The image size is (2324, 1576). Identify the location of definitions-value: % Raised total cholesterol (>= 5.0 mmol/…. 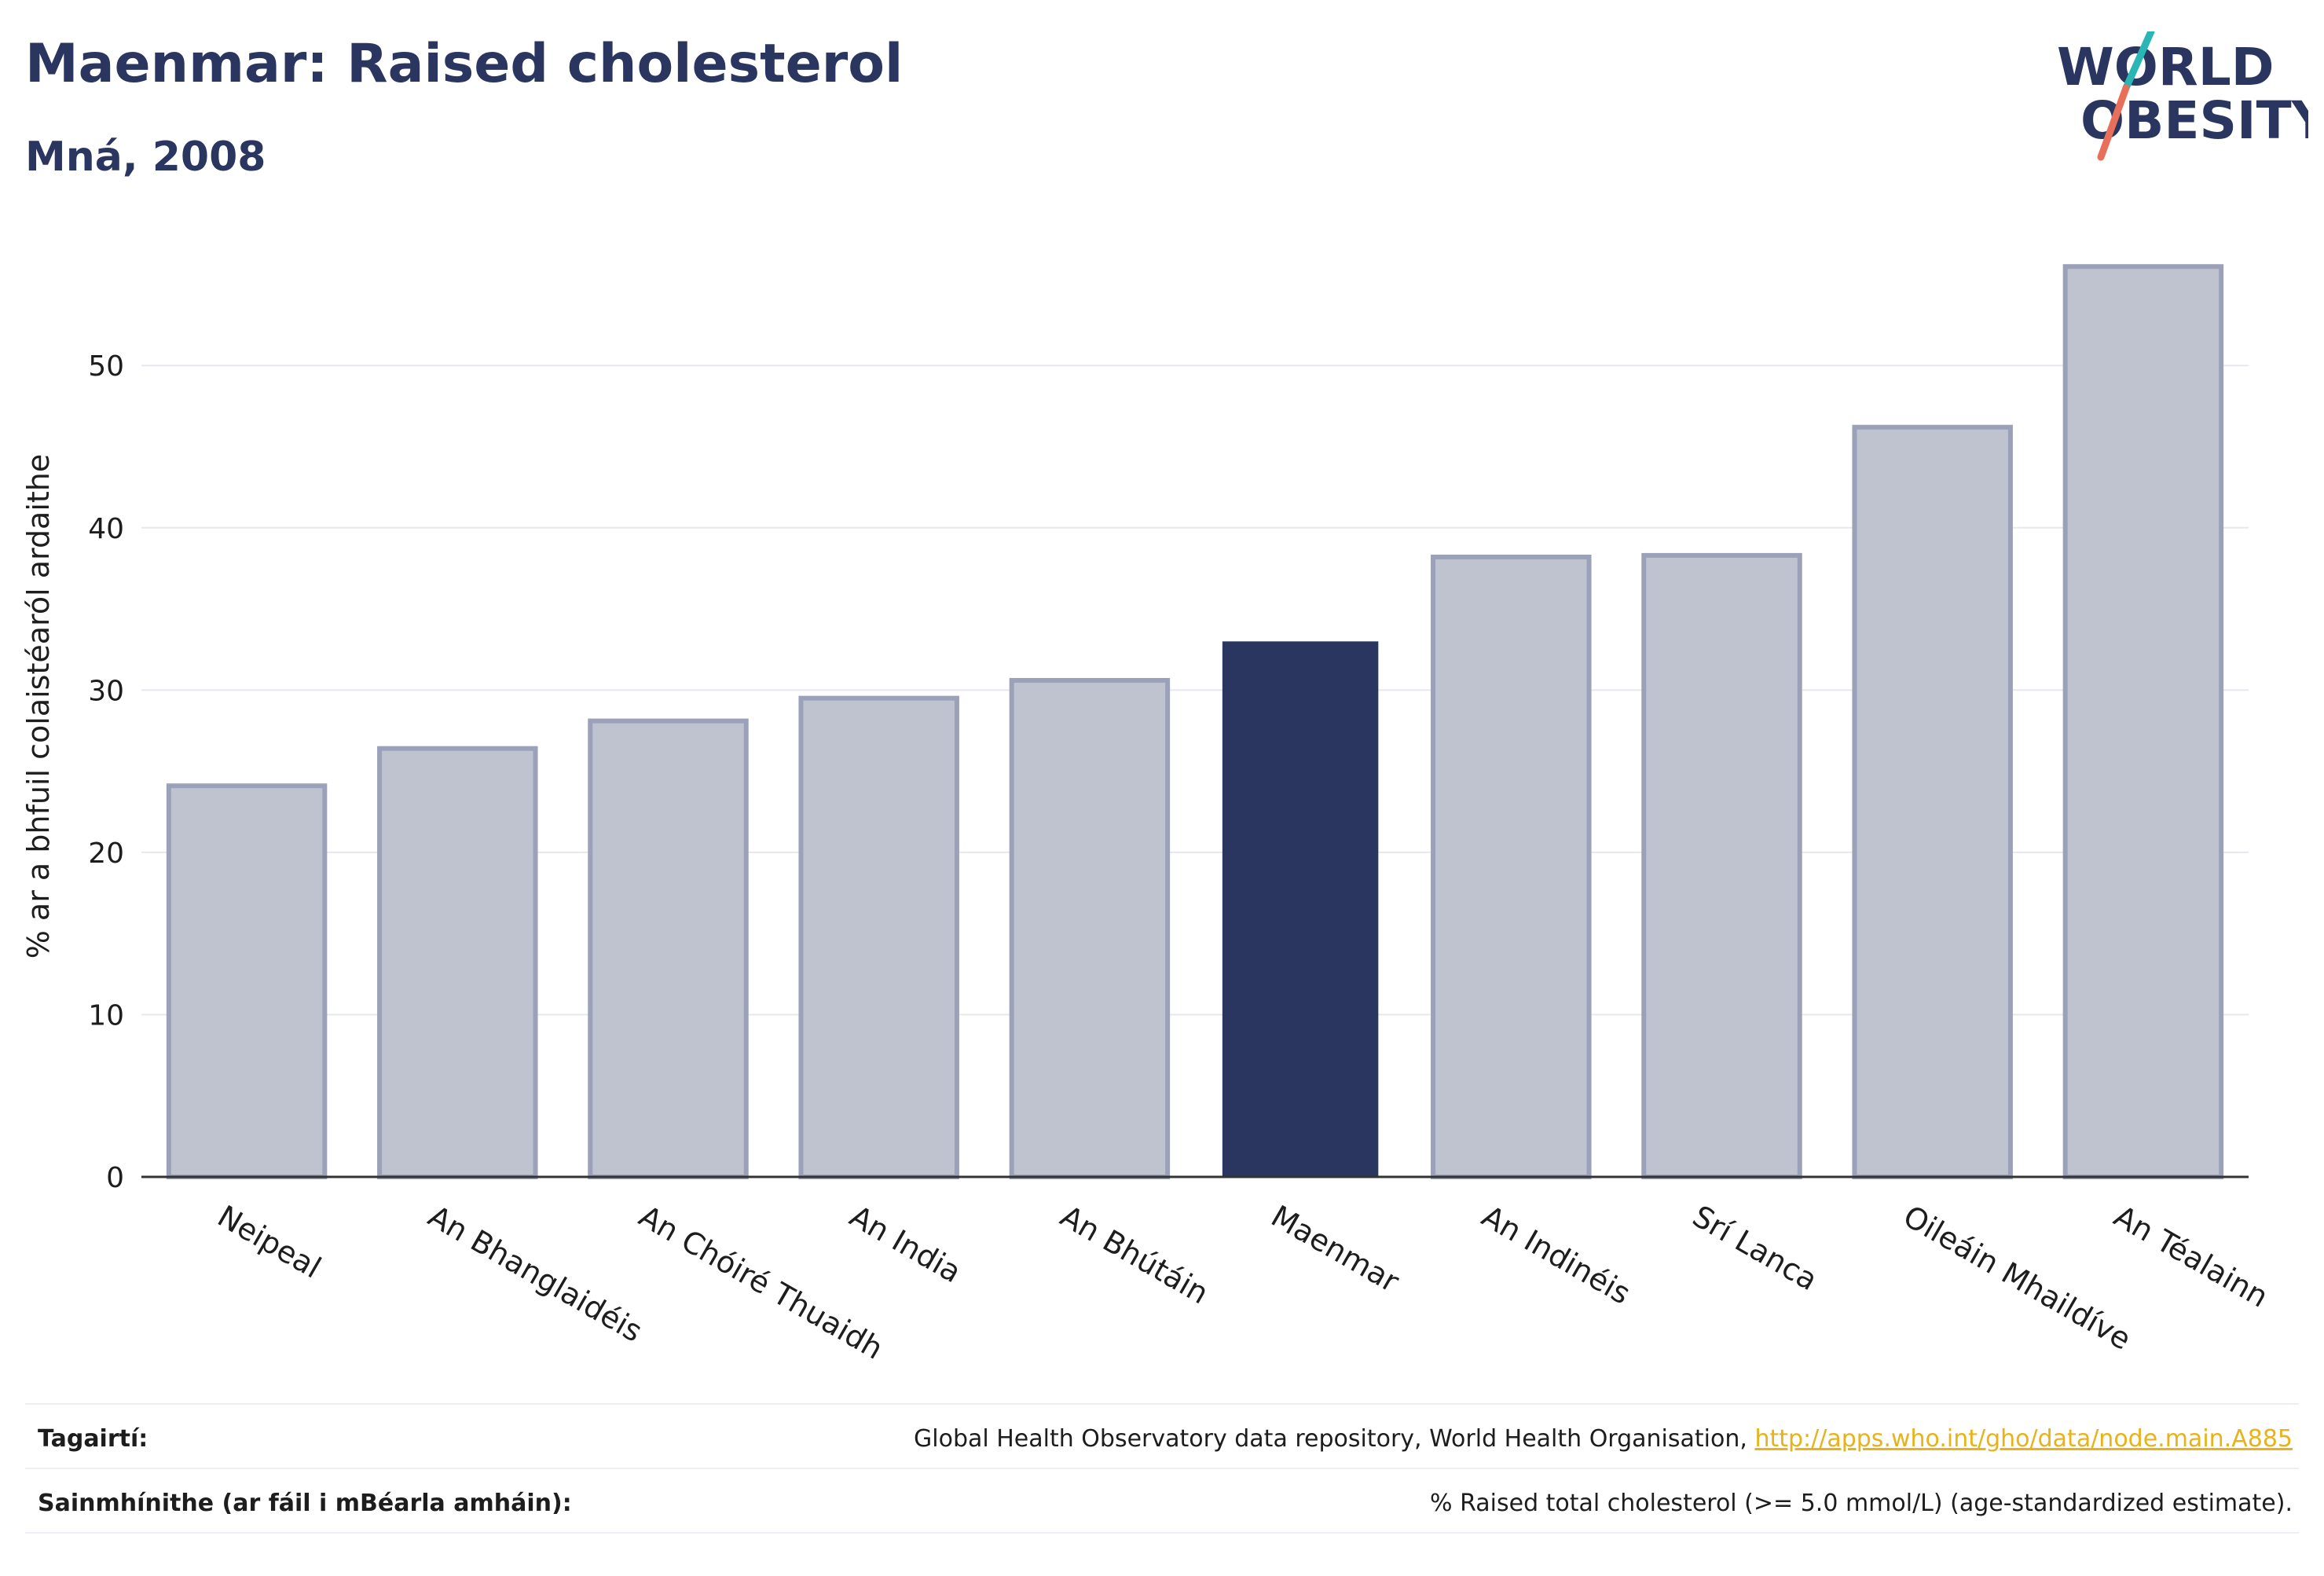
(1861, 1503).